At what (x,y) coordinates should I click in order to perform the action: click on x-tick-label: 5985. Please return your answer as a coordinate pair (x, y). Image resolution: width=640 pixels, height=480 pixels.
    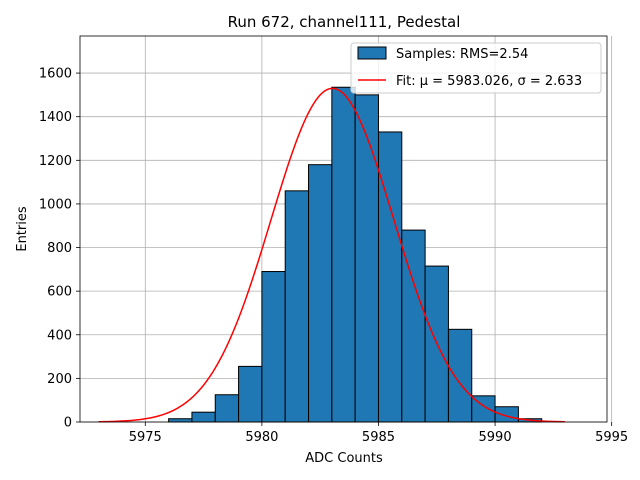
    Looking at the image, I should click on (378, 437).